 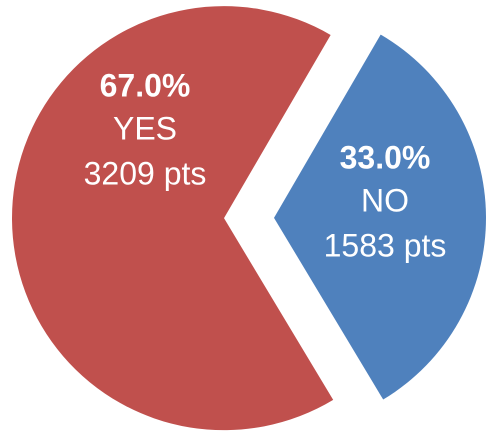 What do you see at coordinates (385, 157) in the screenshot?
I see `slice-percent-label: 33.0%` at bounding box center [385, 157].